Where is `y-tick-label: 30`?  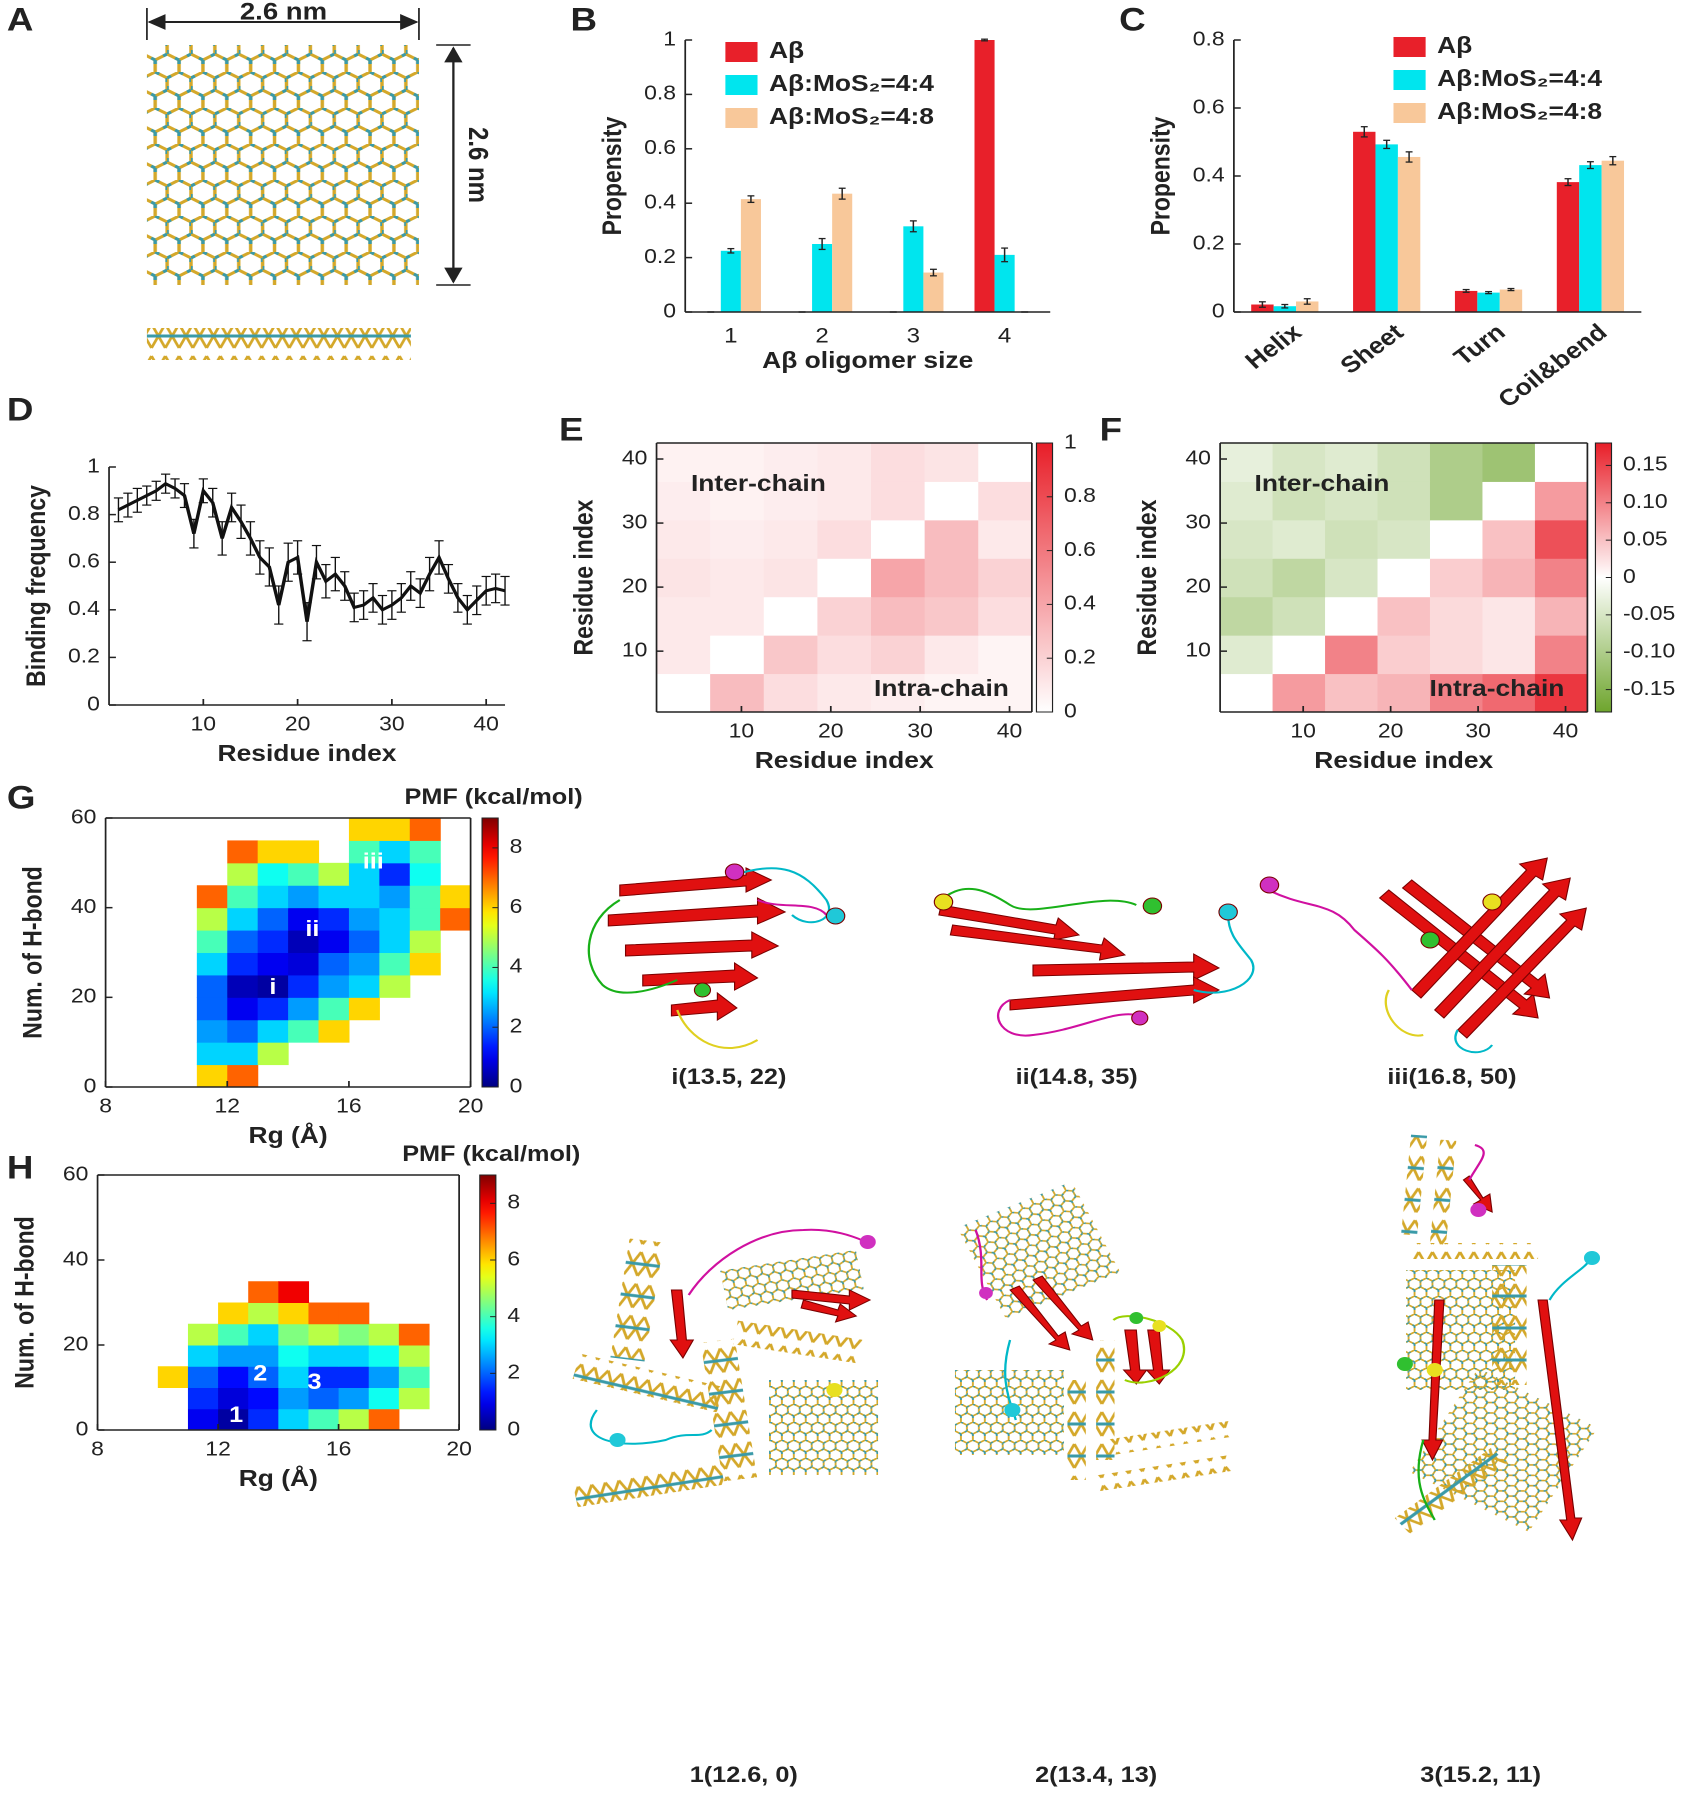
y-tick-label: 30 is located at coordinates (635, 522).